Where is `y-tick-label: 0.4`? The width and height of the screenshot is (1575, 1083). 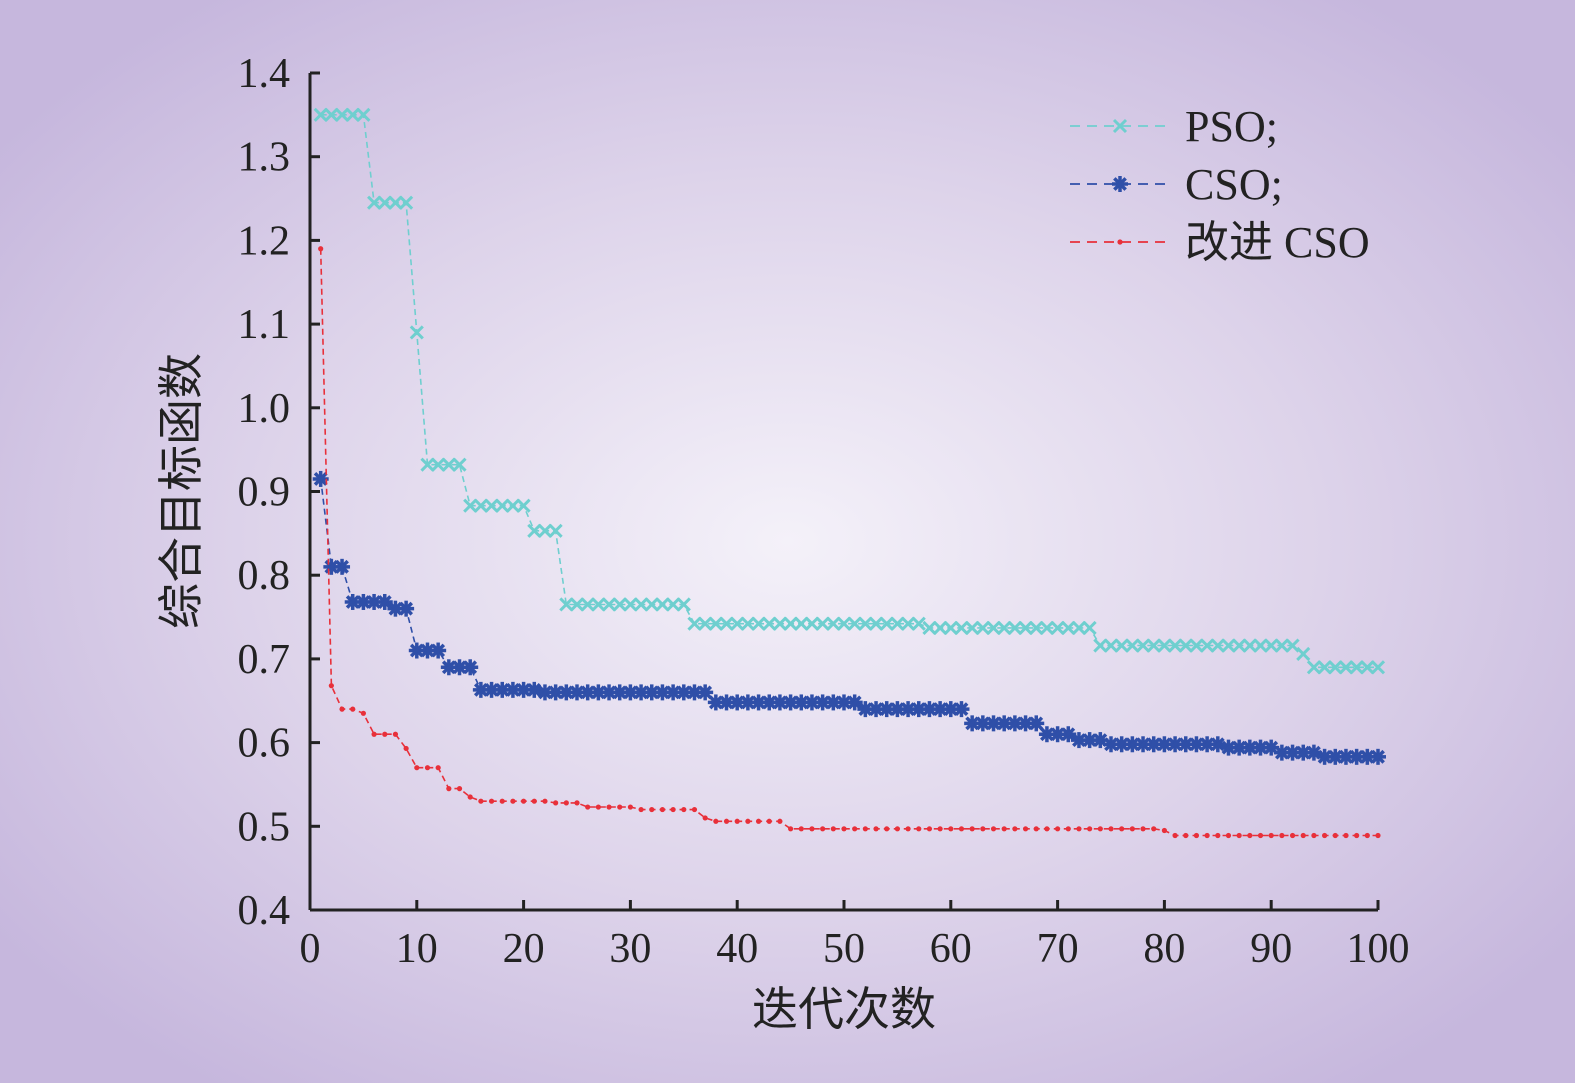 y-tick-label: 0.4 is located at coordinates (264, 911).